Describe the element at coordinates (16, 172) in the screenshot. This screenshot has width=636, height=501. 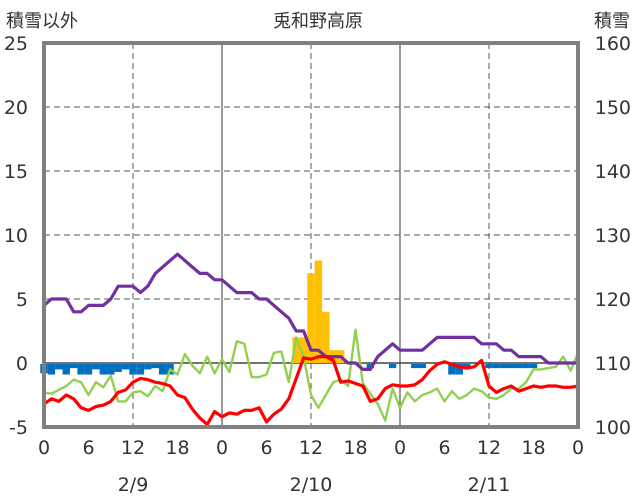
I see `left-tick-label: 15` at that location.